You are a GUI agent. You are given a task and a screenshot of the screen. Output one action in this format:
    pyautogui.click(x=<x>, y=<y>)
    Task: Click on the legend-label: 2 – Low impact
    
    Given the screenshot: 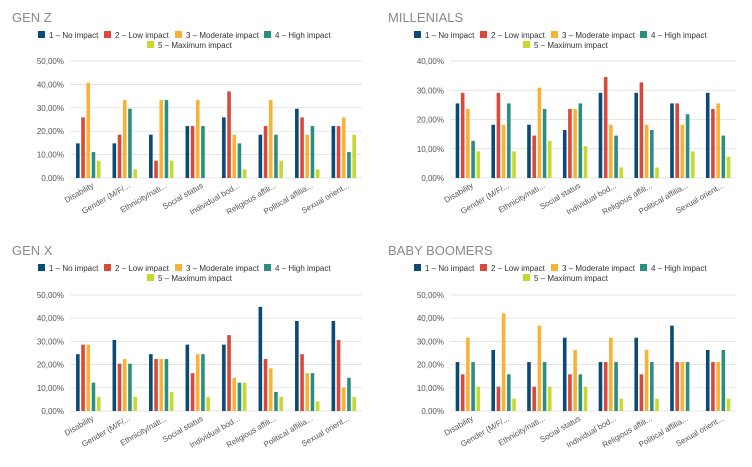 What is the action you would take?
    pyautogui.click(x=142, y=35)
    